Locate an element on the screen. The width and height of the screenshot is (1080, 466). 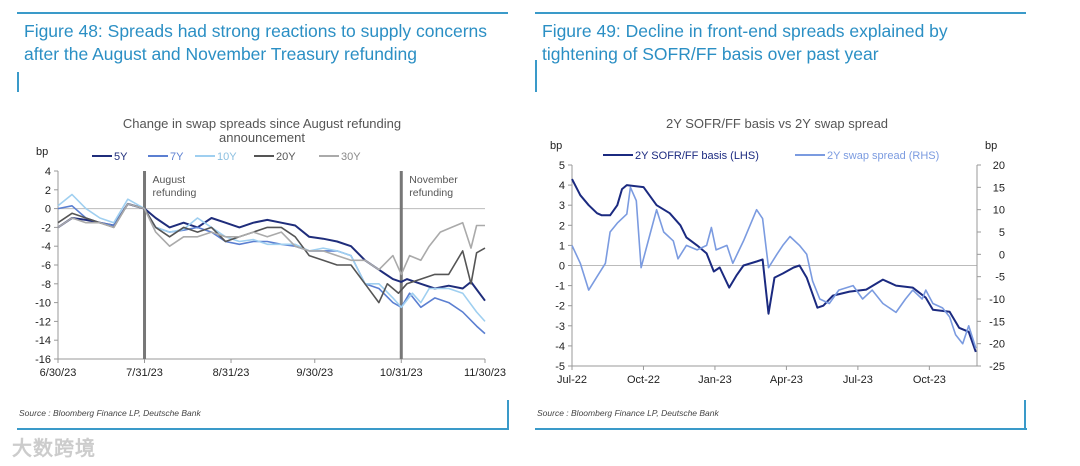
y2-tick-label: -10 is located at coordinates (997, 300).